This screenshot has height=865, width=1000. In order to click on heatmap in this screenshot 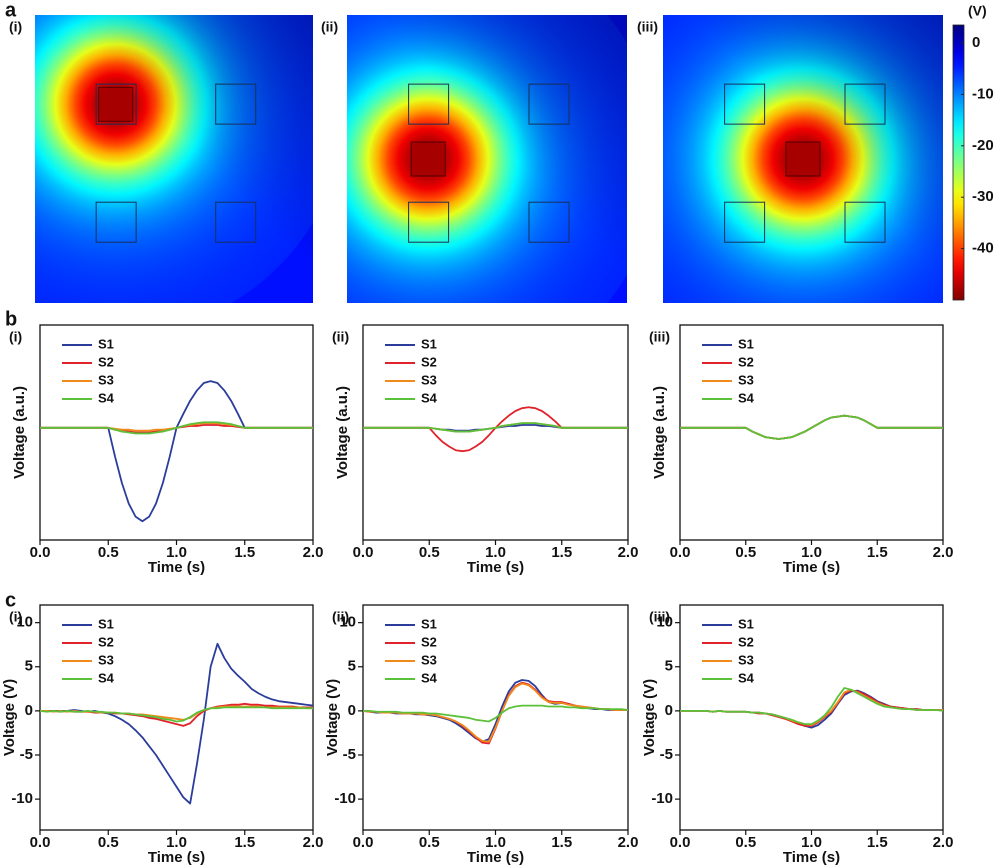, I will do `click(803, 159)`.